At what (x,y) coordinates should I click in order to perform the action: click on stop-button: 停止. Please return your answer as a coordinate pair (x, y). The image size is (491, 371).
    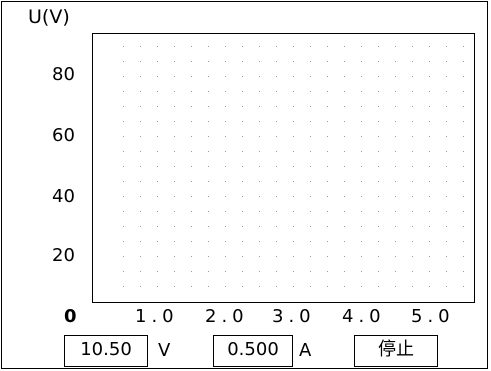
    Looking at the image, I should click on (396, 351).